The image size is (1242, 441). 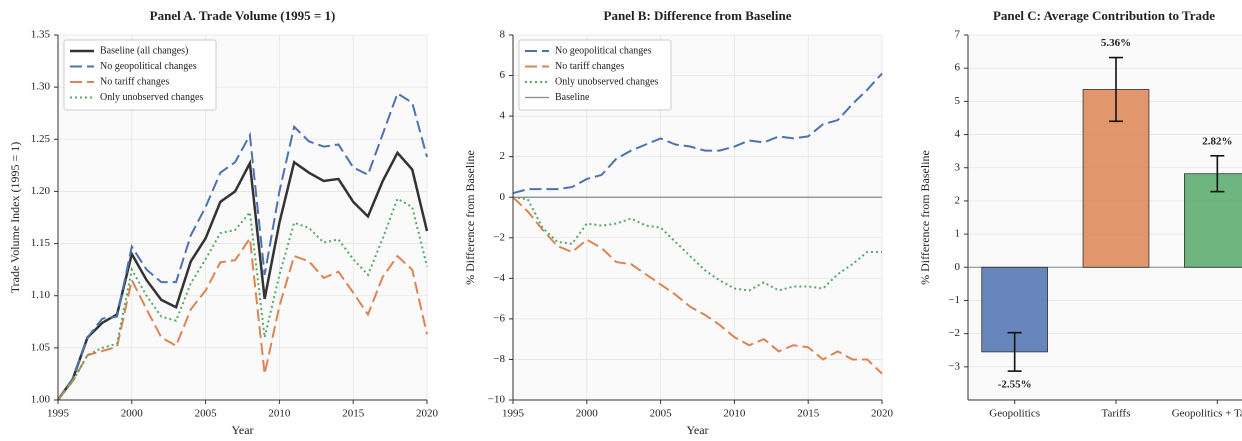 I want to click on y-tick-label: 1.20, so click(x=41, y=191).